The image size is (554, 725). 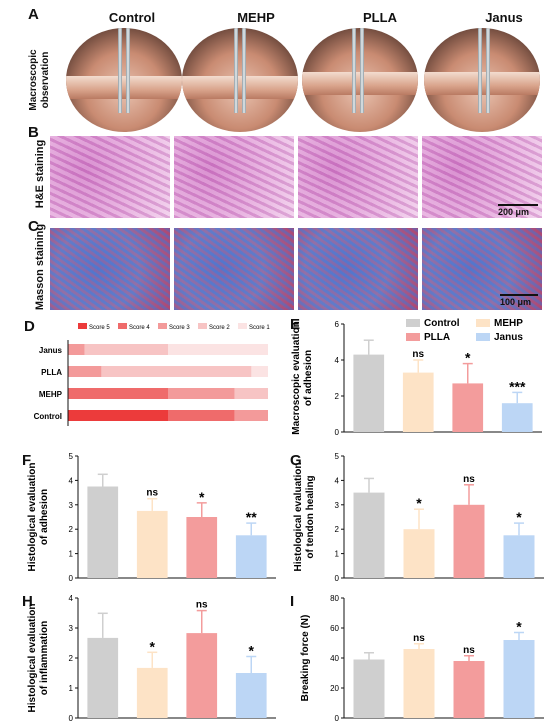 What do you see at coordinates (483, 323) in the screenshot?
I see `legend-swatch-mehp` at bounding box center [483, 323].